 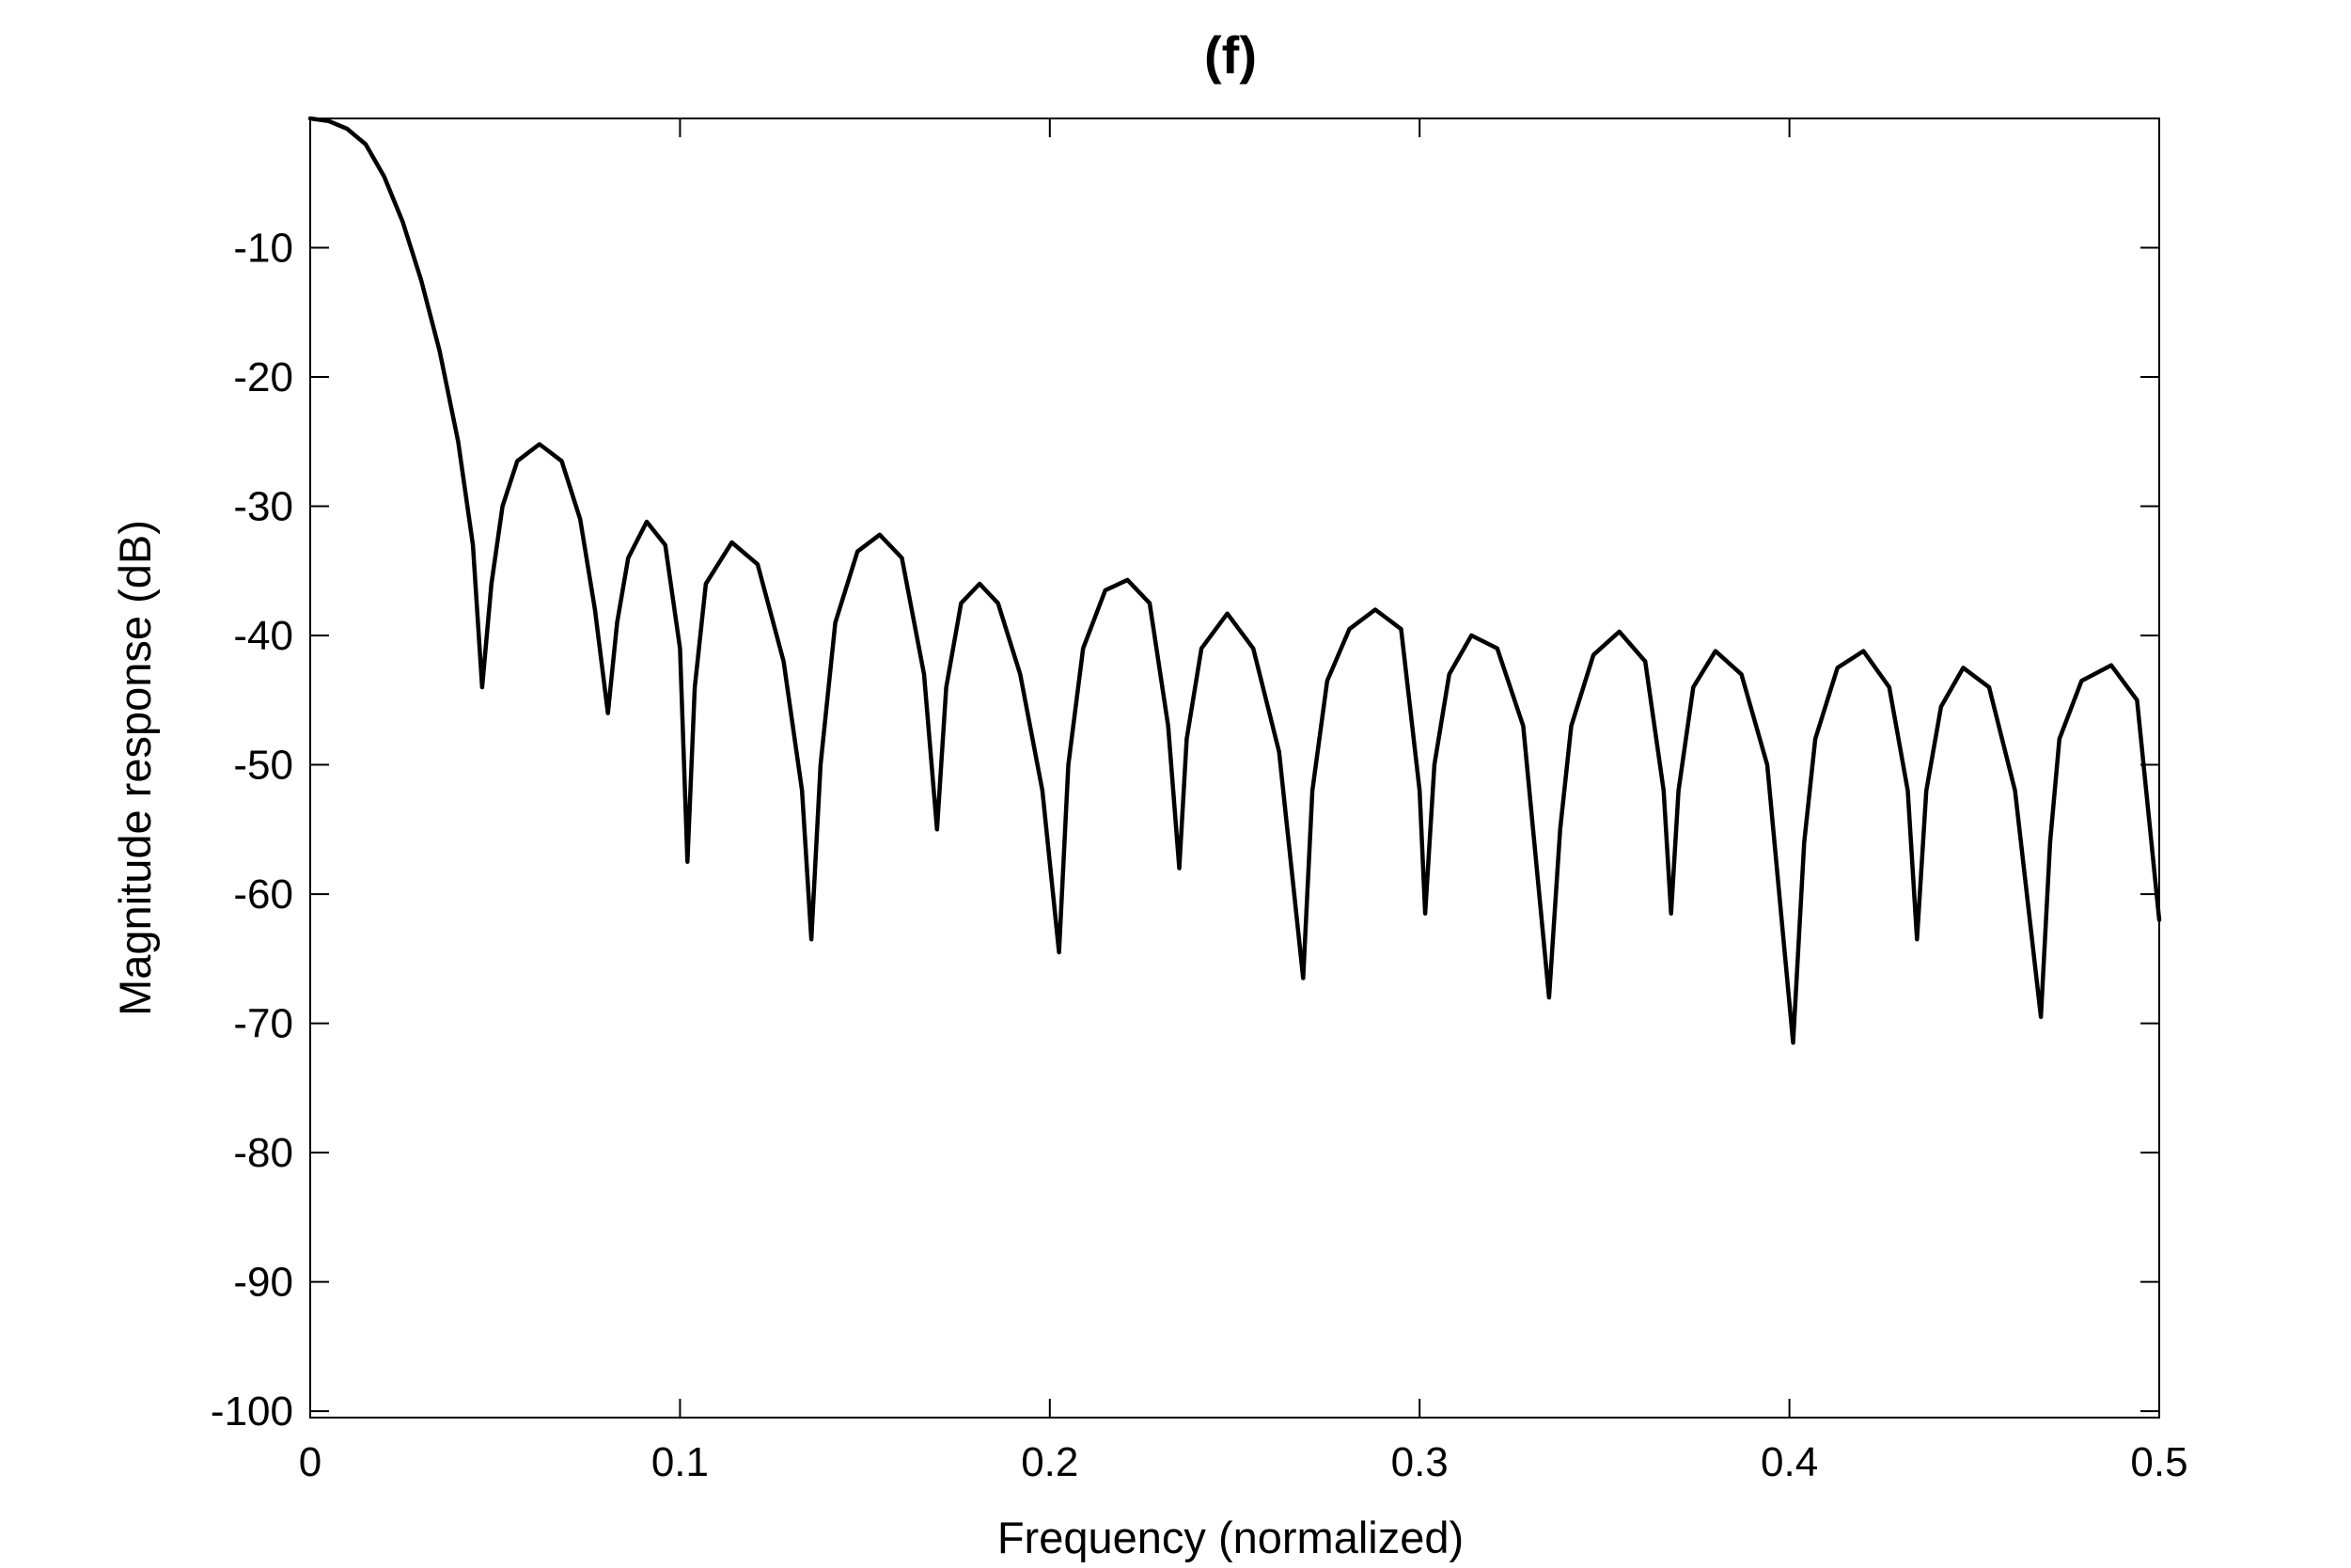 What do you see at coordinates (1230, 1537) in the screenshot?
I see `x-axis-label: Frequency (normalized)` at bounding box center [1230, 1537].